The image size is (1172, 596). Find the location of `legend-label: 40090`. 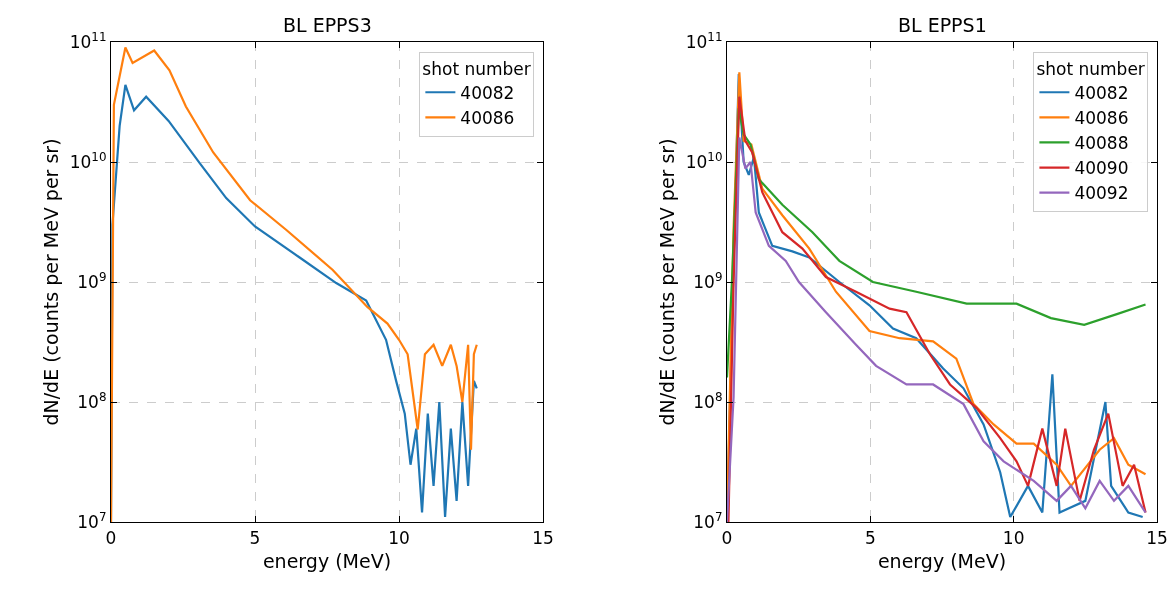

legend-label: 40090 is located at coordinates (1101, 168).